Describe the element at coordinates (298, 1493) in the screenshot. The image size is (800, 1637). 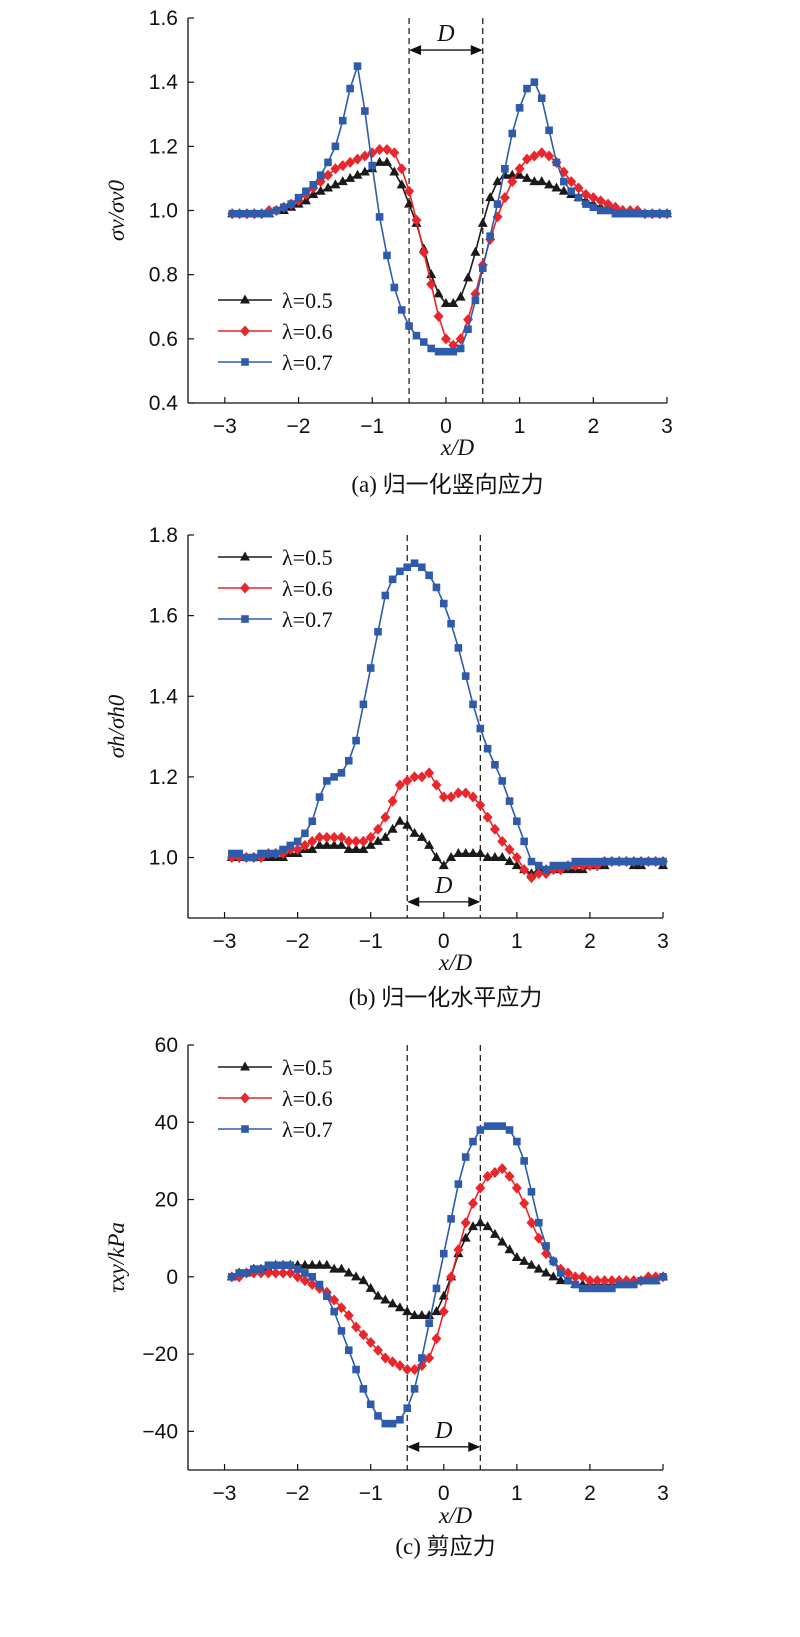
I see `x-tick-label: −2` at that location.